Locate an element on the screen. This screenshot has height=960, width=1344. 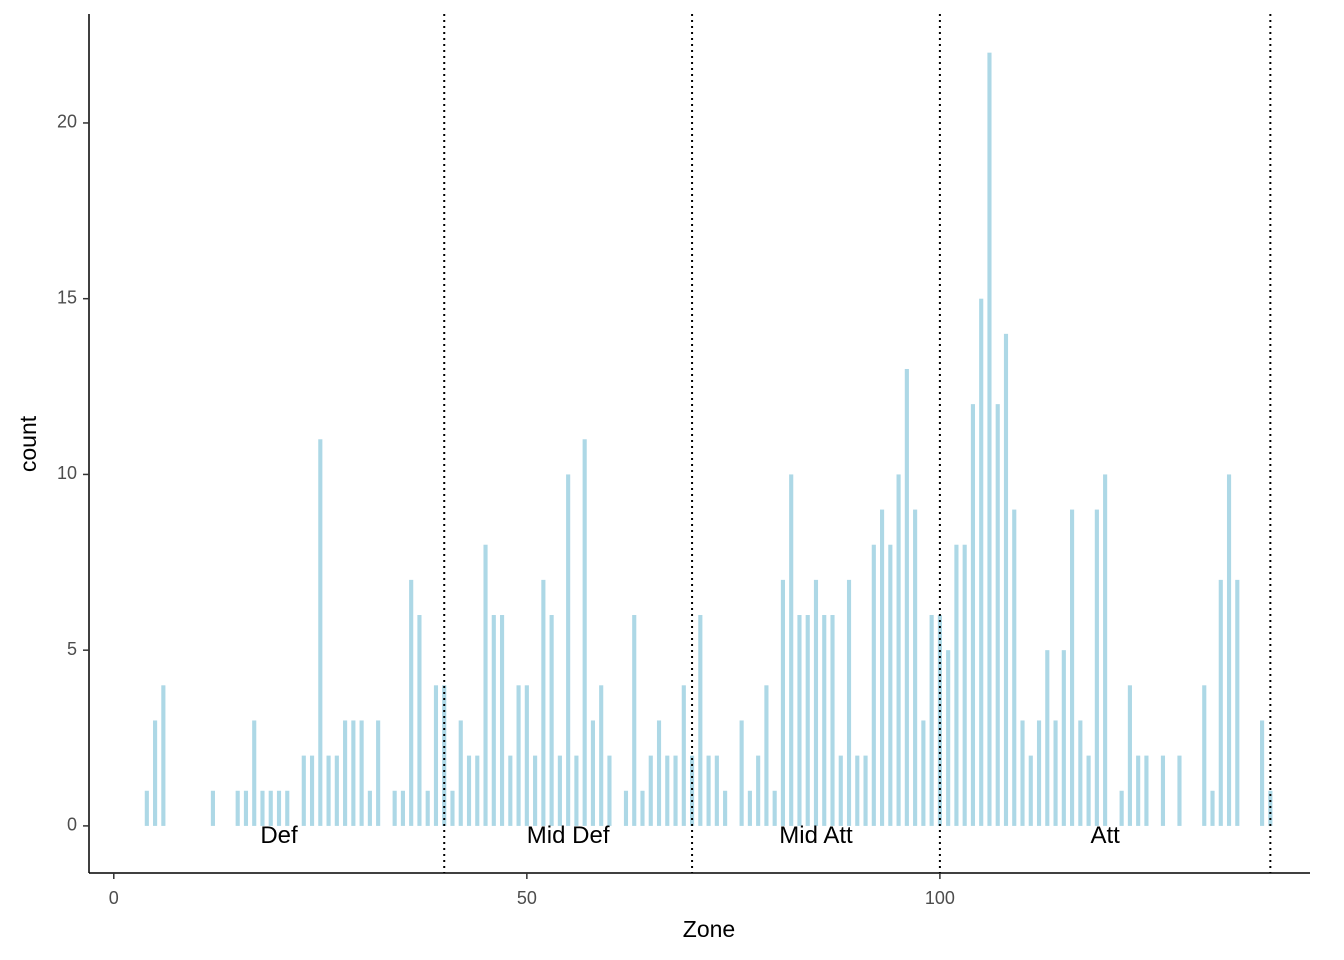
zone-label: Att is located at coordinates (1105, 835).